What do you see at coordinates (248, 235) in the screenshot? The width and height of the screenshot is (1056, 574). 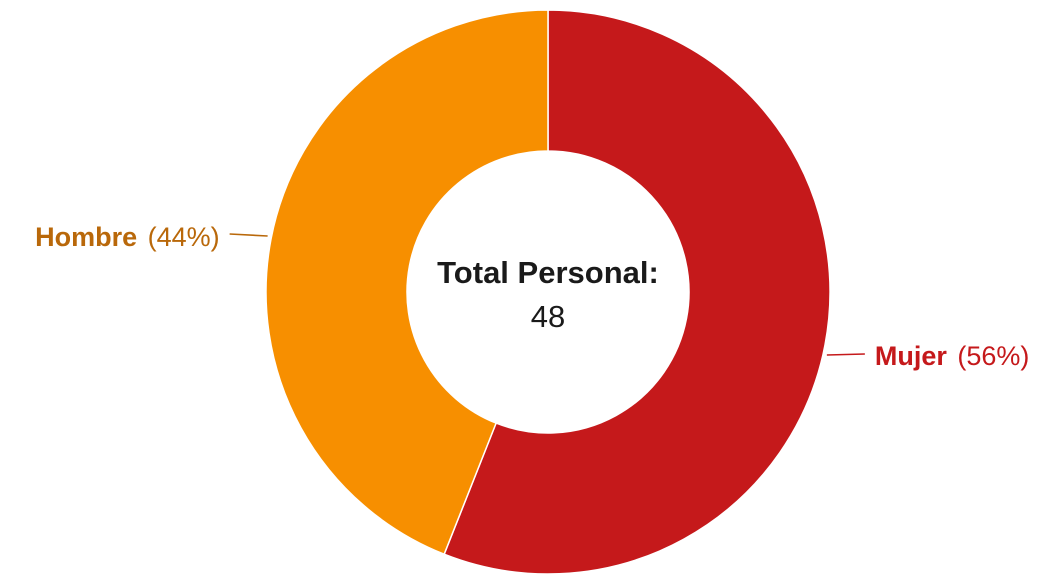 I see `leader-line-hombre` at bounding box center [248, 235].